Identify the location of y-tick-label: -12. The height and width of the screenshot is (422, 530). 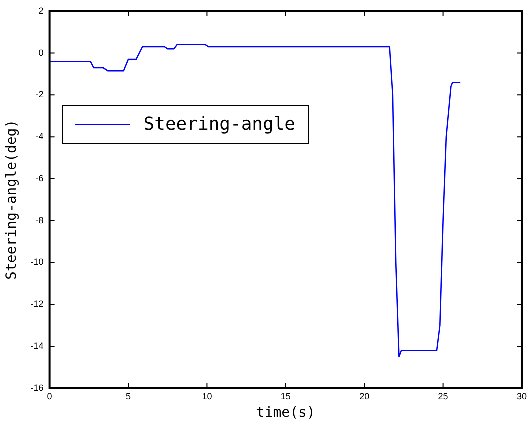
(37, 304).